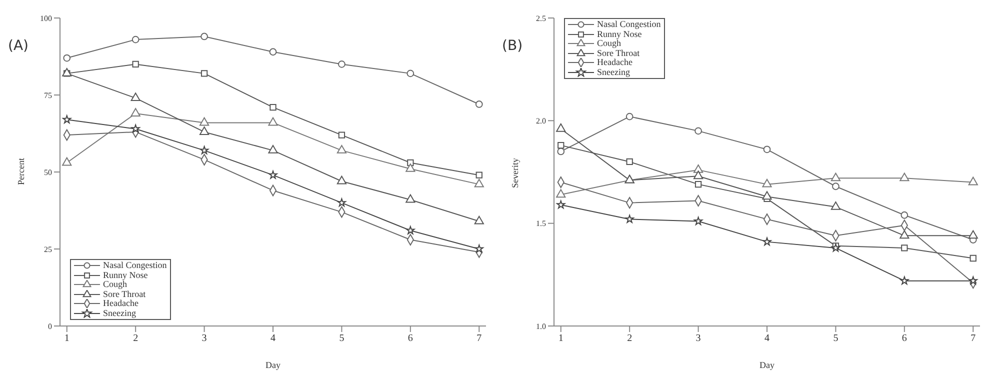 The height and width of the screenshot is (389, 1000). What do you see at coordinates (48, 172) in the screenshot?
I see `y-tick-label: 50` at bounding box center [48, 172].